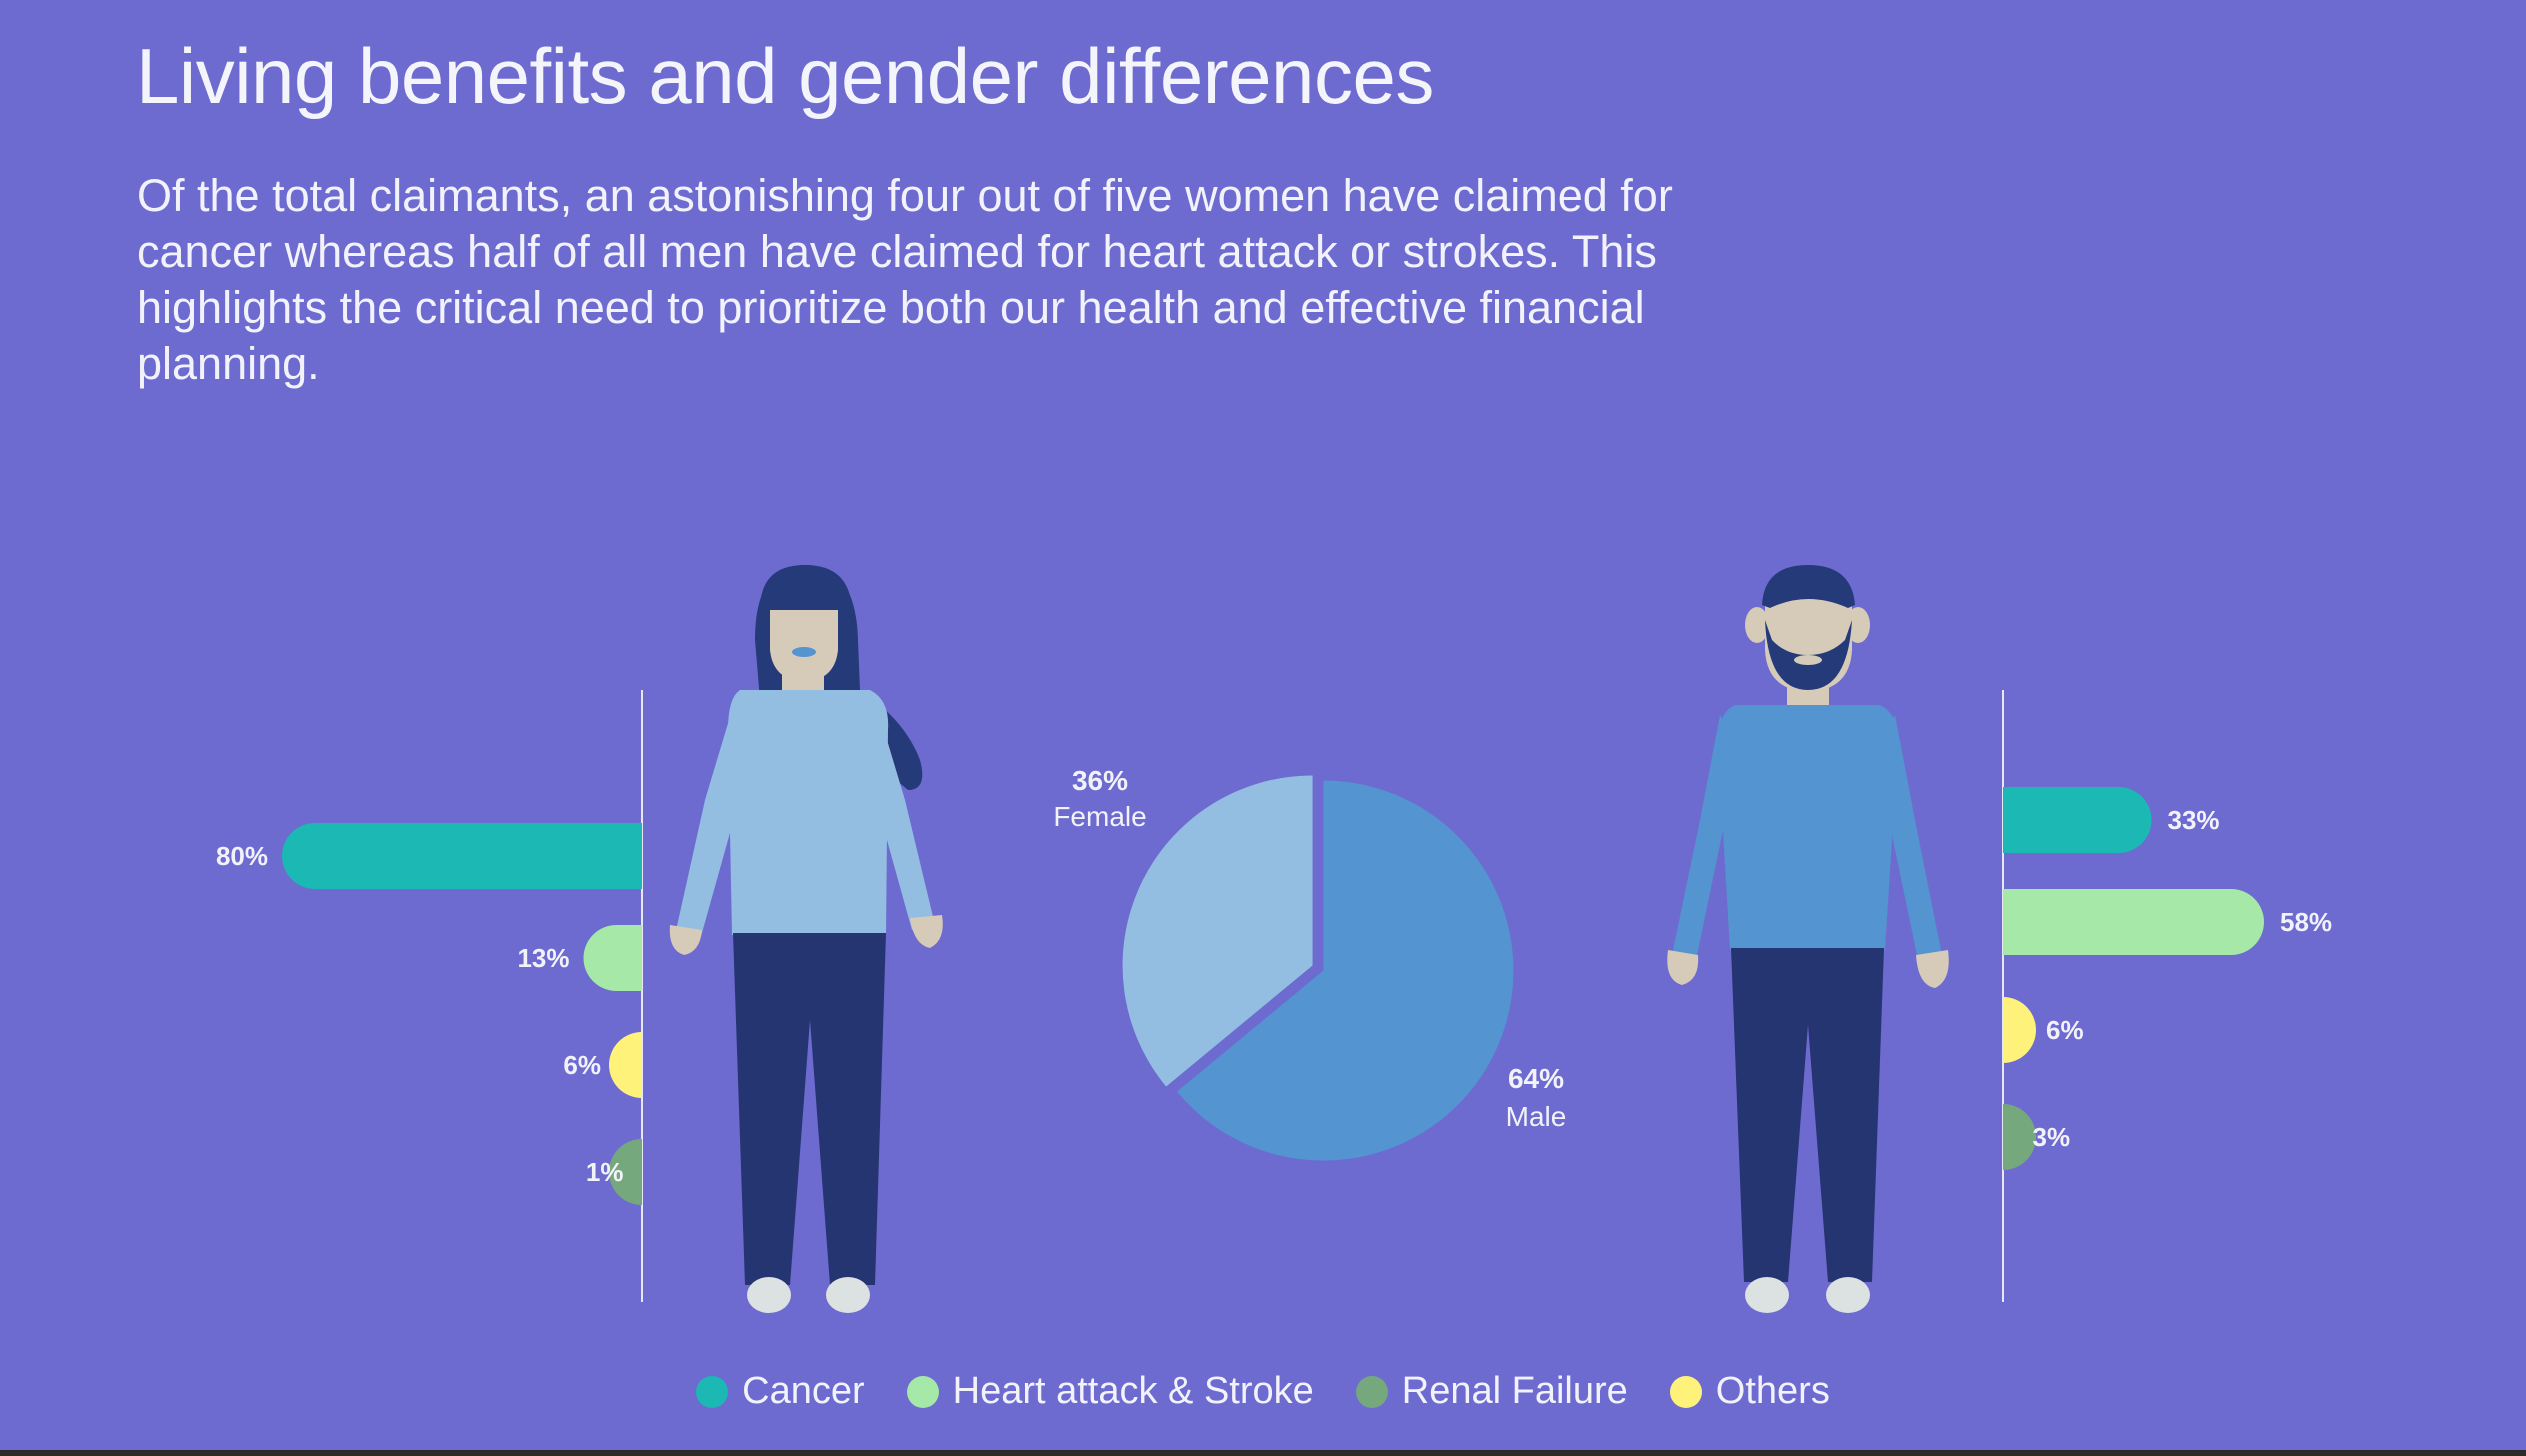 Image resolution: width=2526 pixels, height=1456 pixels. What do you see at coordinates (429, 1014) in the screenshot?
I see `female-bars: 80% 13% 6% 1%` at bounding box center [429, 1014].